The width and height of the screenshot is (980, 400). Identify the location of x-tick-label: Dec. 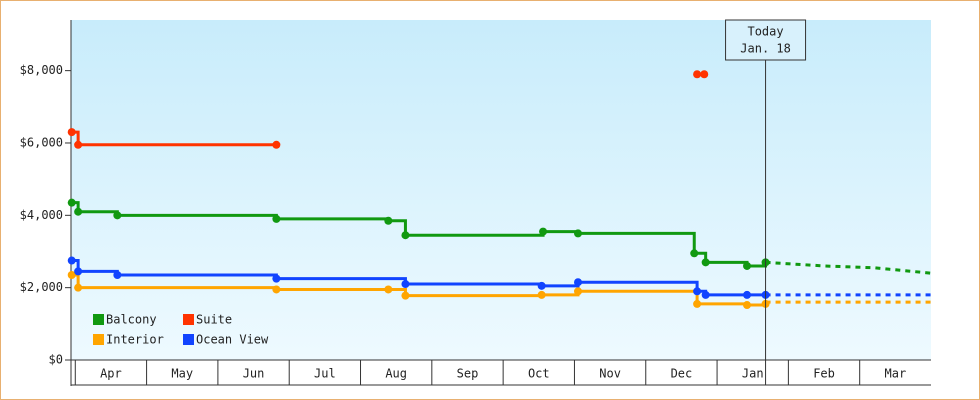
(682, 374).